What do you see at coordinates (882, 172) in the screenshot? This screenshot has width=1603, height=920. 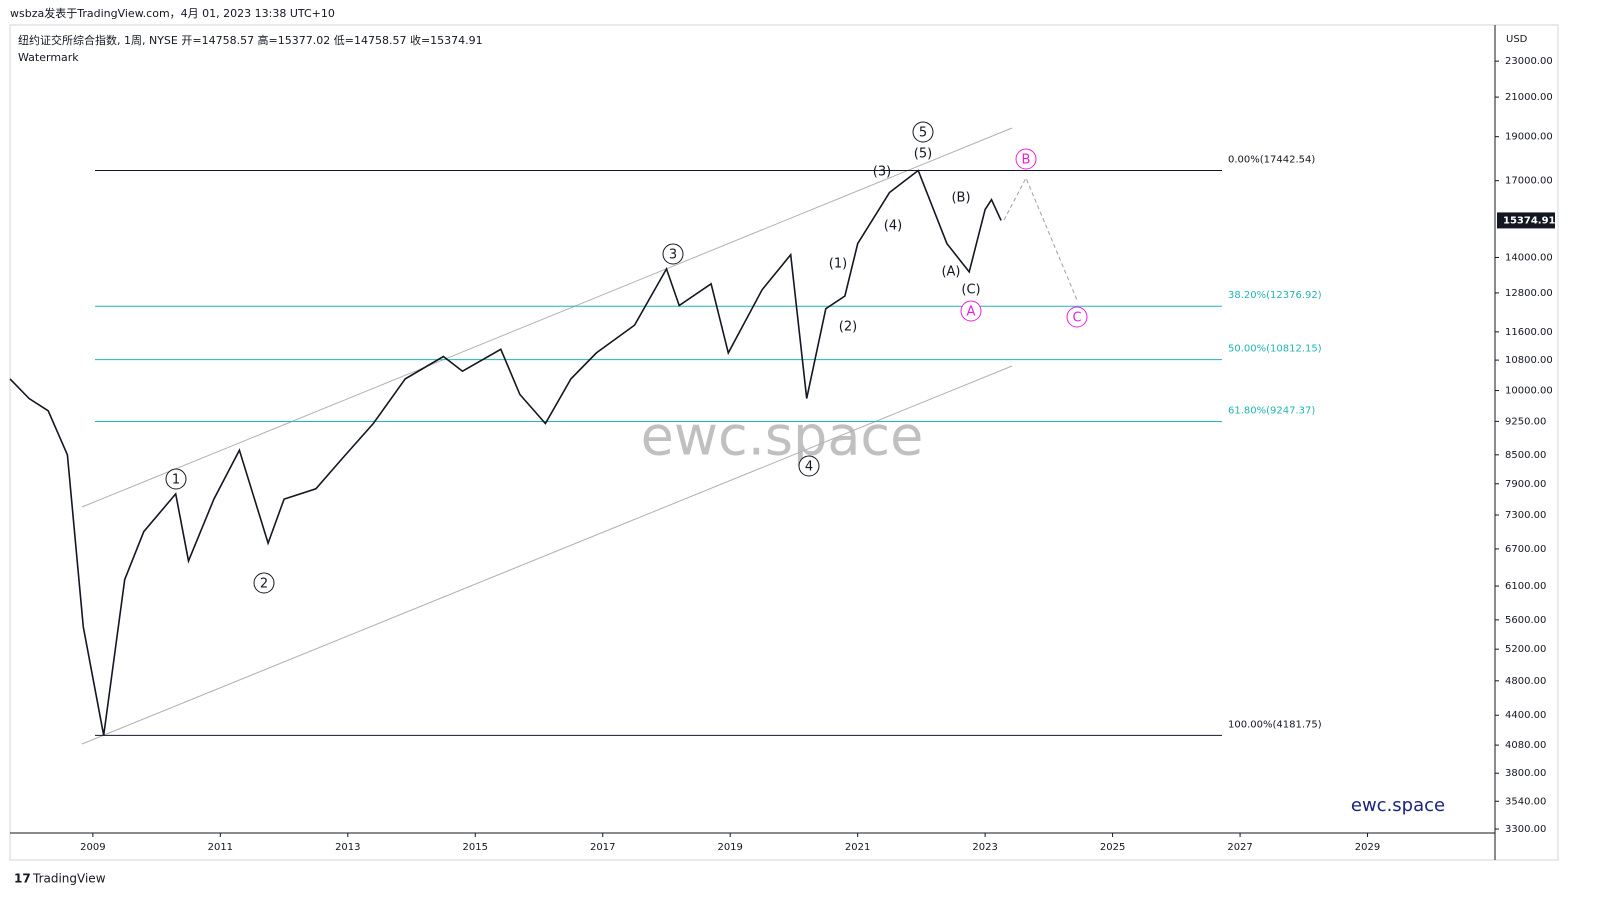 I see `wave-label: (3)` at bounding box center [882, 172].